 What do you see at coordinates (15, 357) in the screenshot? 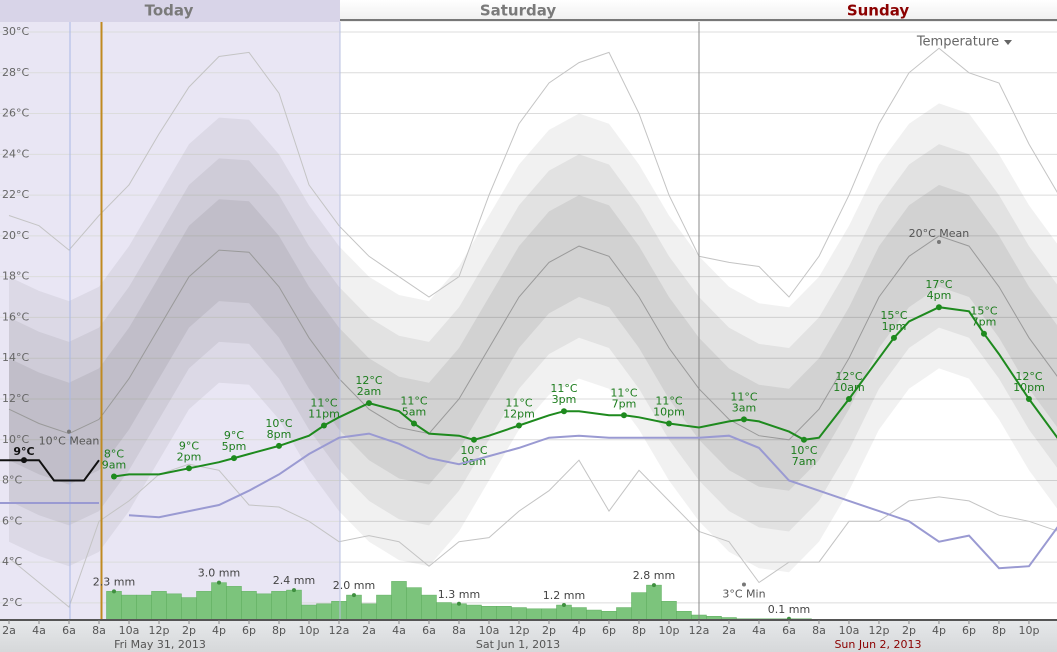
I see `y-tick-label: 14°C` at bounding box center [15, 357].